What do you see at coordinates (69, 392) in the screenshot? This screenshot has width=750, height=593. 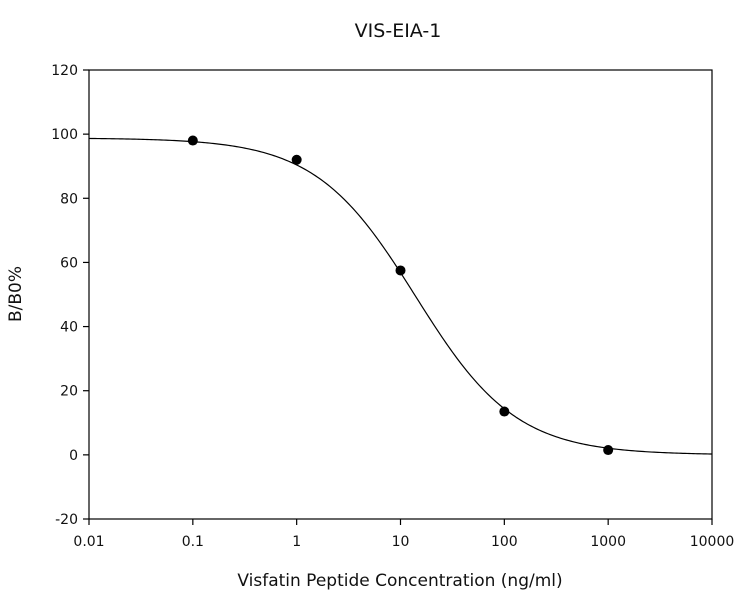 I see `y-tick-label: 20` at bounding box center [69, 392].